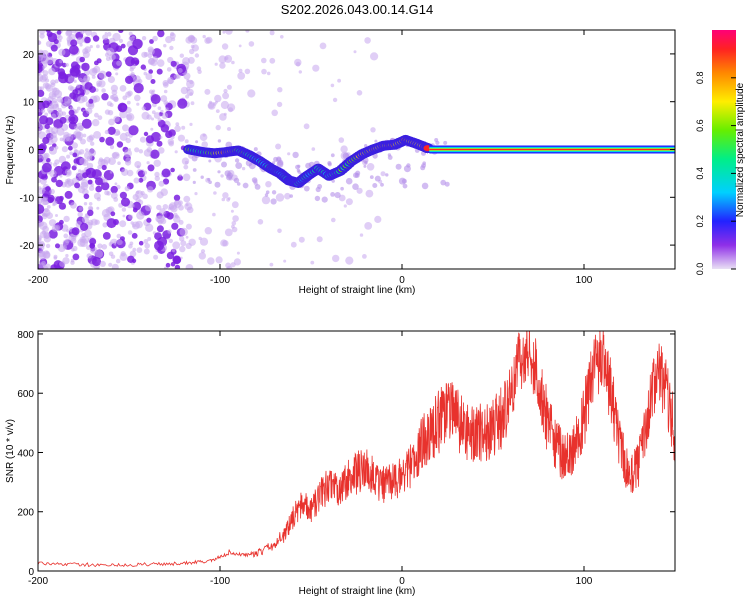 This screenshot has height=600, width=750. Describe the element at coordinates (38, 280) in the screenshot. I see `x-tick-label: -200` at that location.